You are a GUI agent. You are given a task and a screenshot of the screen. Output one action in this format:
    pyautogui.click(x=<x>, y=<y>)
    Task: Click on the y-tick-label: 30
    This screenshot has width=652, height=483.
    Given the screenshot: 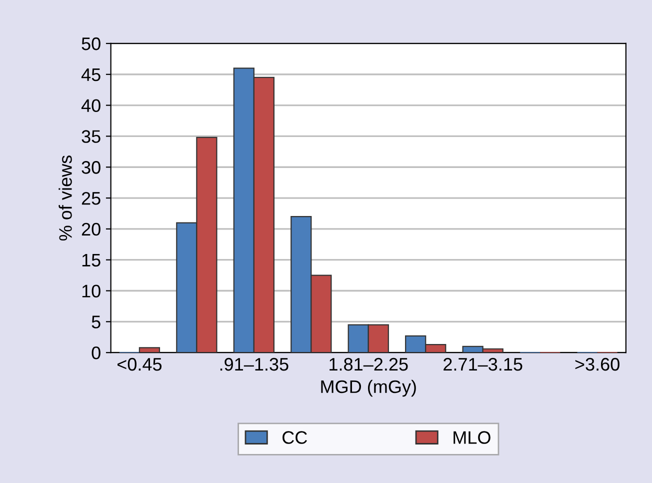 What is the action you would take?
    pyautogui.click(x=91, y=167)
    